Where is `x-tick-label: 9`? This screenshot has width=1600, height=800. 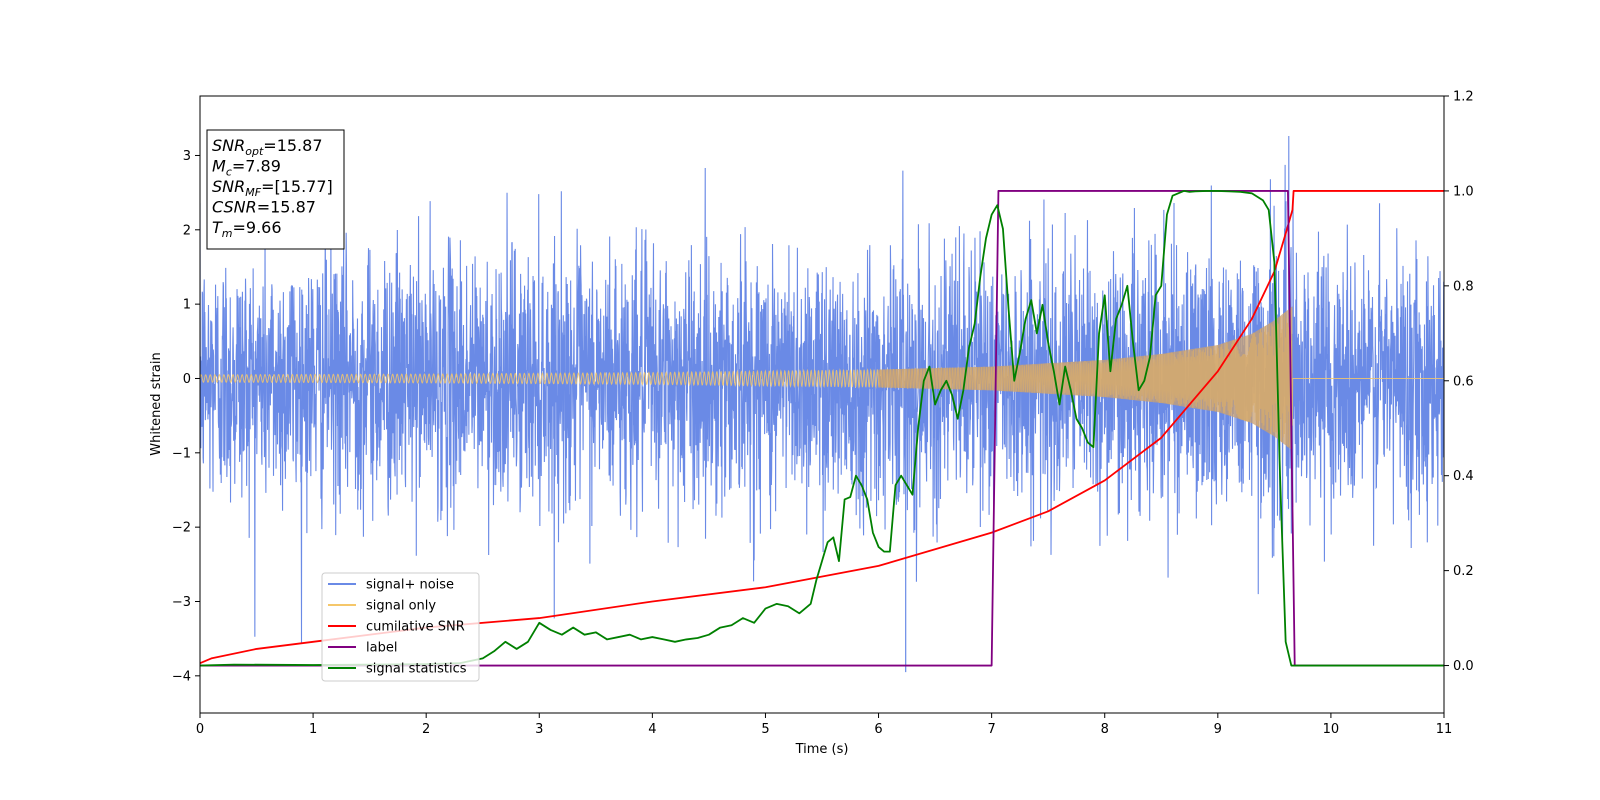
x-tick-label: 9 is located at coordinates (1218, 729).